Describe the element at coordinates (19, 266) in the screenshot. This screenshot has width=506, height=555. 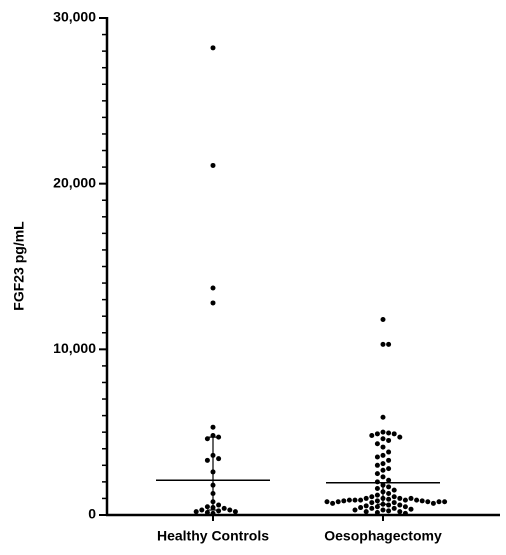
I see `y-axis-label: FGF23 pg/mL` at that location.